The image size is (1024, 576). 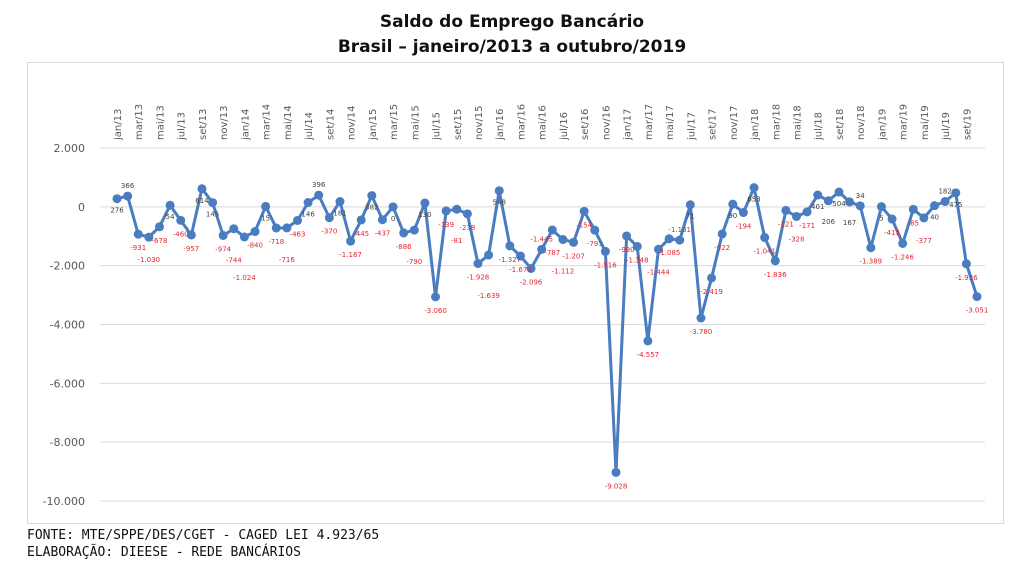 What do you see at coordinates (164, 552) in the screenshot?
I see `credit-note: ELABORAÇÃO: DIEESE - REDE BANCÁRIOS` at bounding box center [164, 552].